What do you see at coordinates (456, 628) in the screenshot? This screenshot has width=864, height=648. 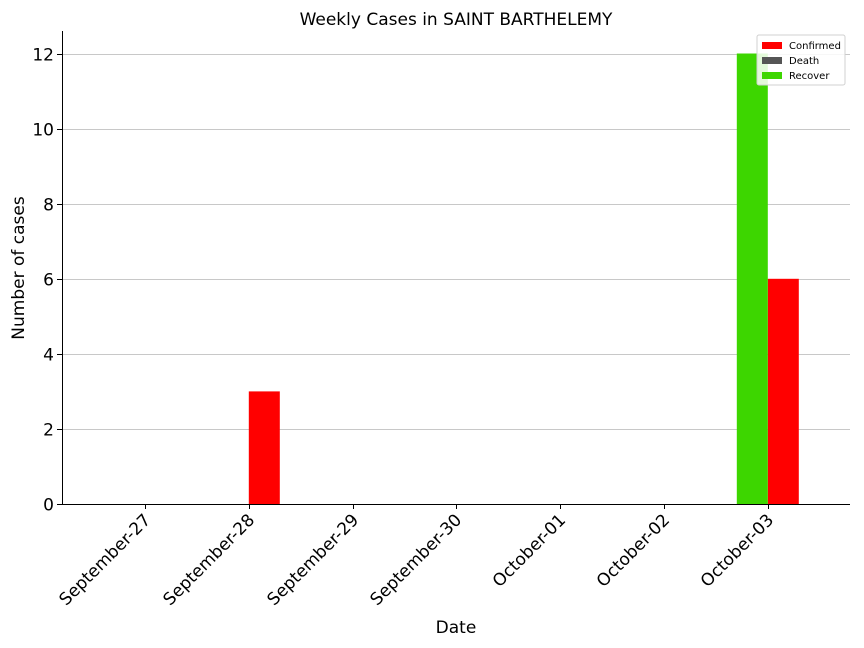 I see `x-axis-title: Date` at bounding box center [456, 628].